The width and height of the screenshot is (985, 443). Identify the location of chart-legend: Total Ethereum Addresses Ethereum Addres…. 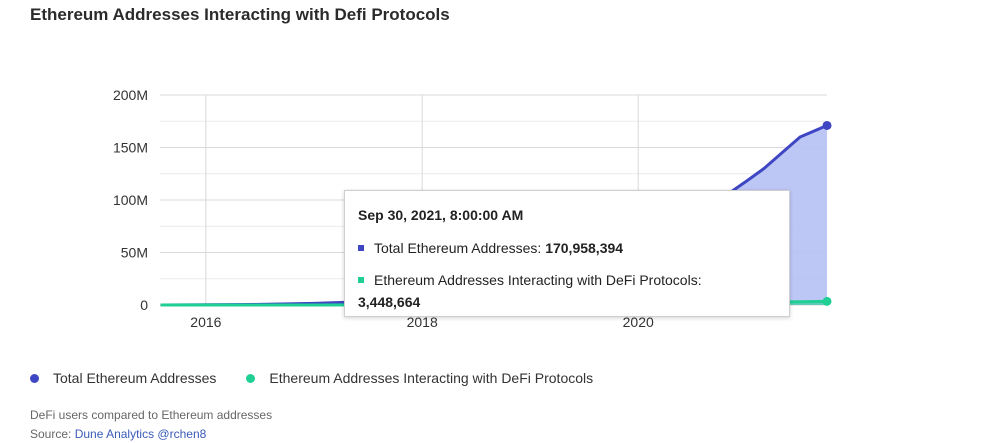
(326, 378).